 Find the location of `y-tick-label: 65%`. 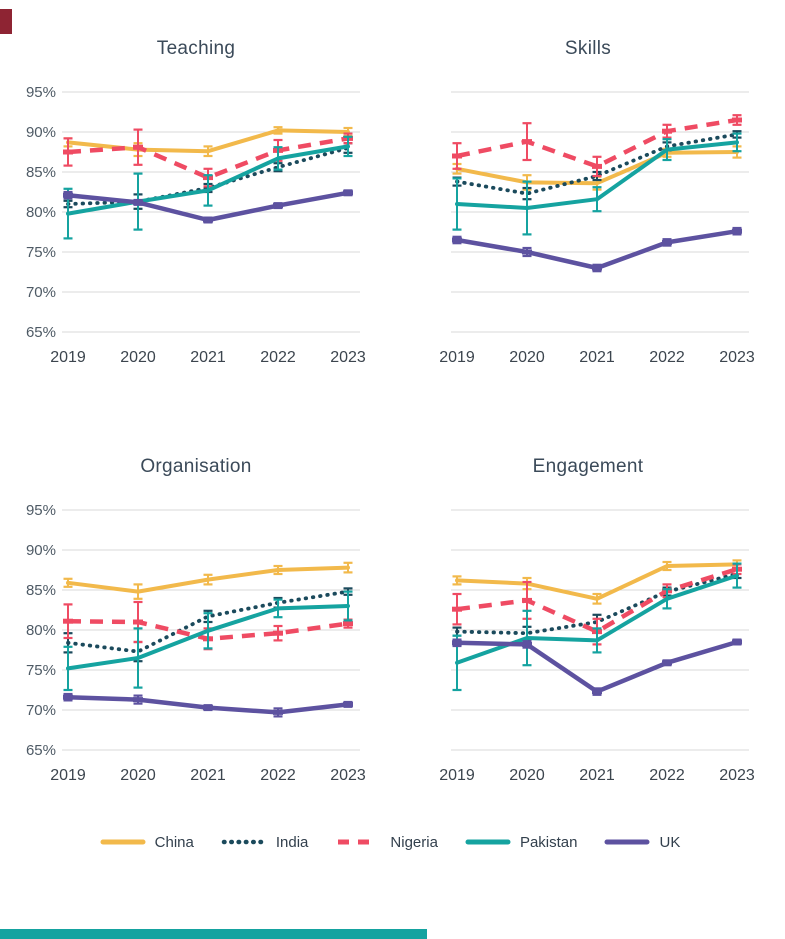

y-tick-label: 65% is located at coordinates (41, 750).